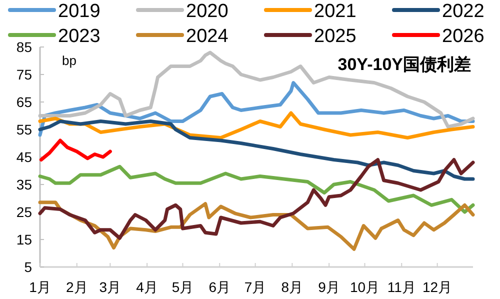 Image resolution: width=500 pixels, height=299 pixels. I want to click on text: 30Y-10Y国债利差, so click(404, 64).